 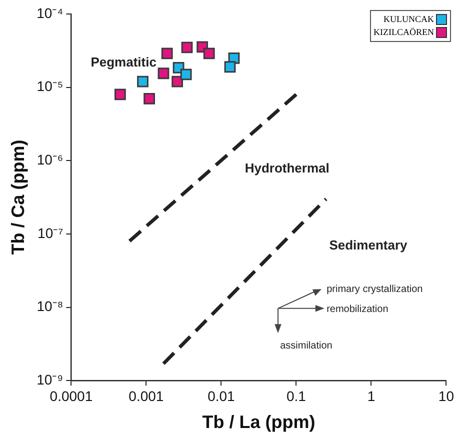 What do you see at coordinates (50, 86) in the screenshot?
I see `y-tick-label: 10⁻⁵` at bounding box center [50, 86].